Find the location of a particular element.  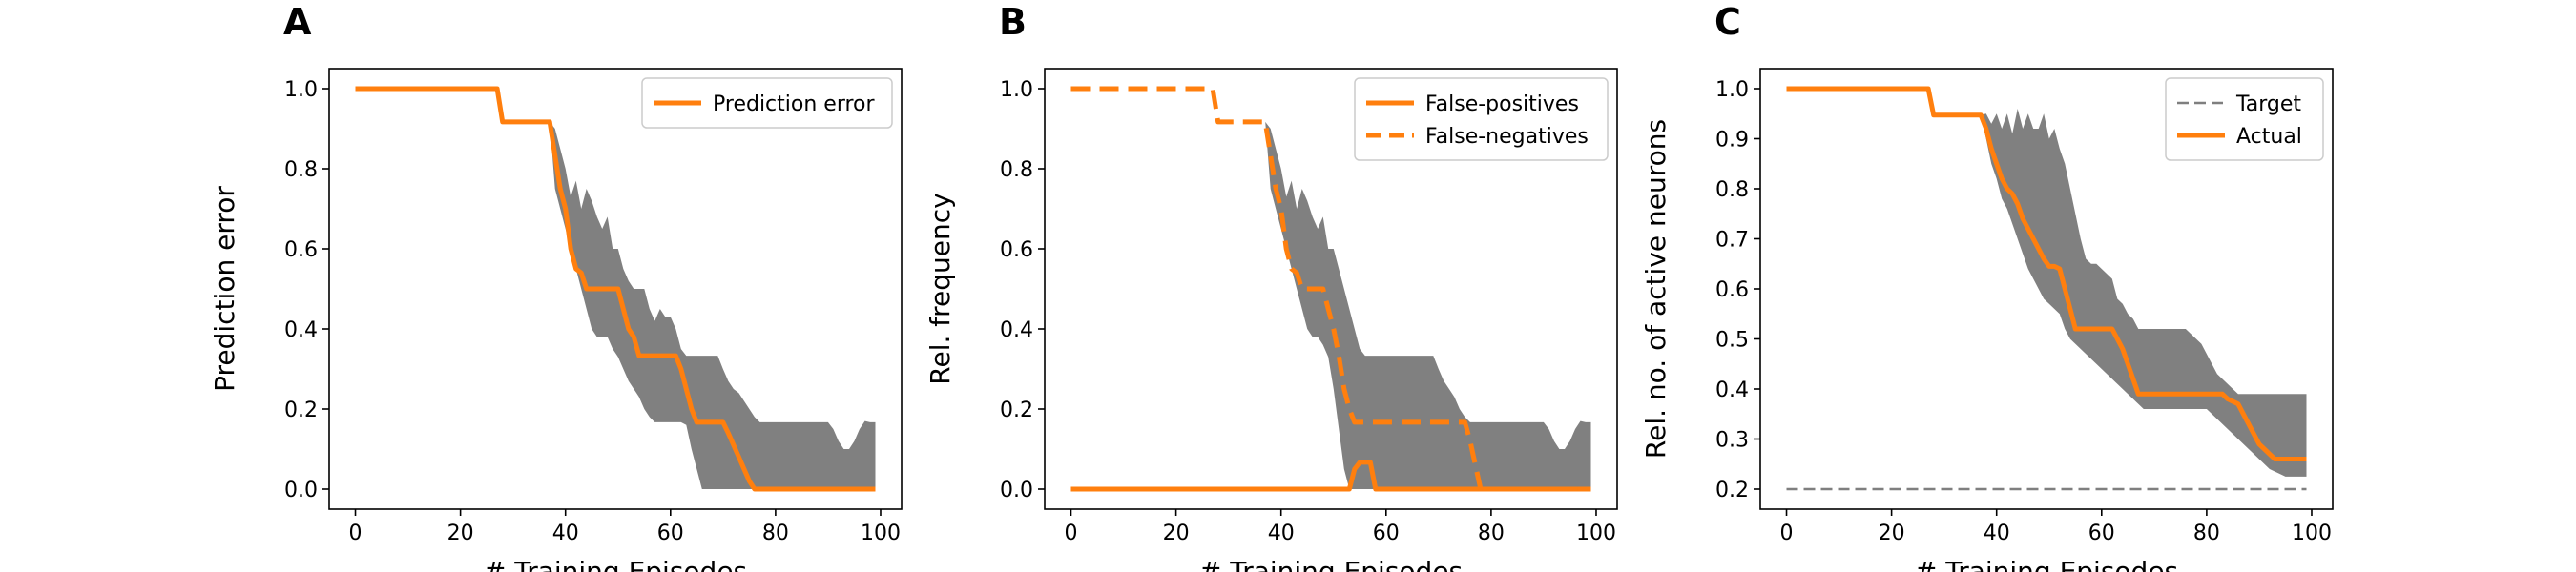

false-positives-line is located at coordinates (1330, 476).